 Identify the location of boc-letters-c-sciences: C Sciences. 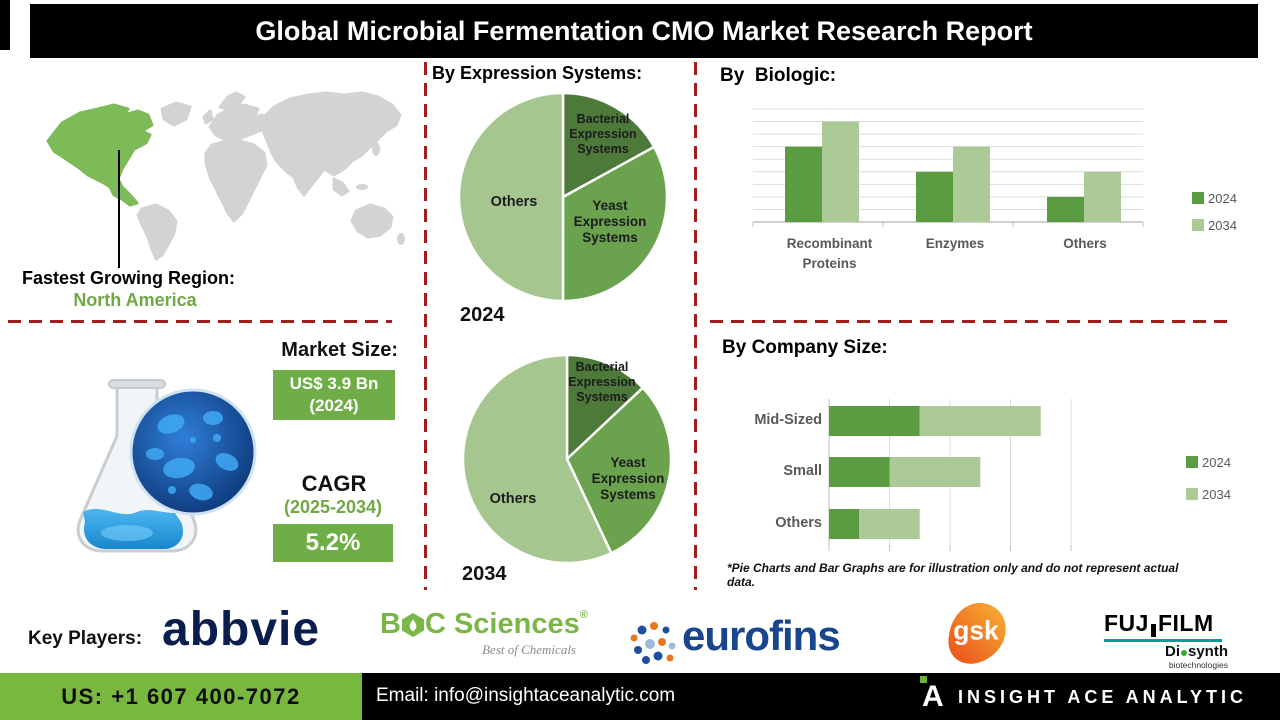
(502, 624).